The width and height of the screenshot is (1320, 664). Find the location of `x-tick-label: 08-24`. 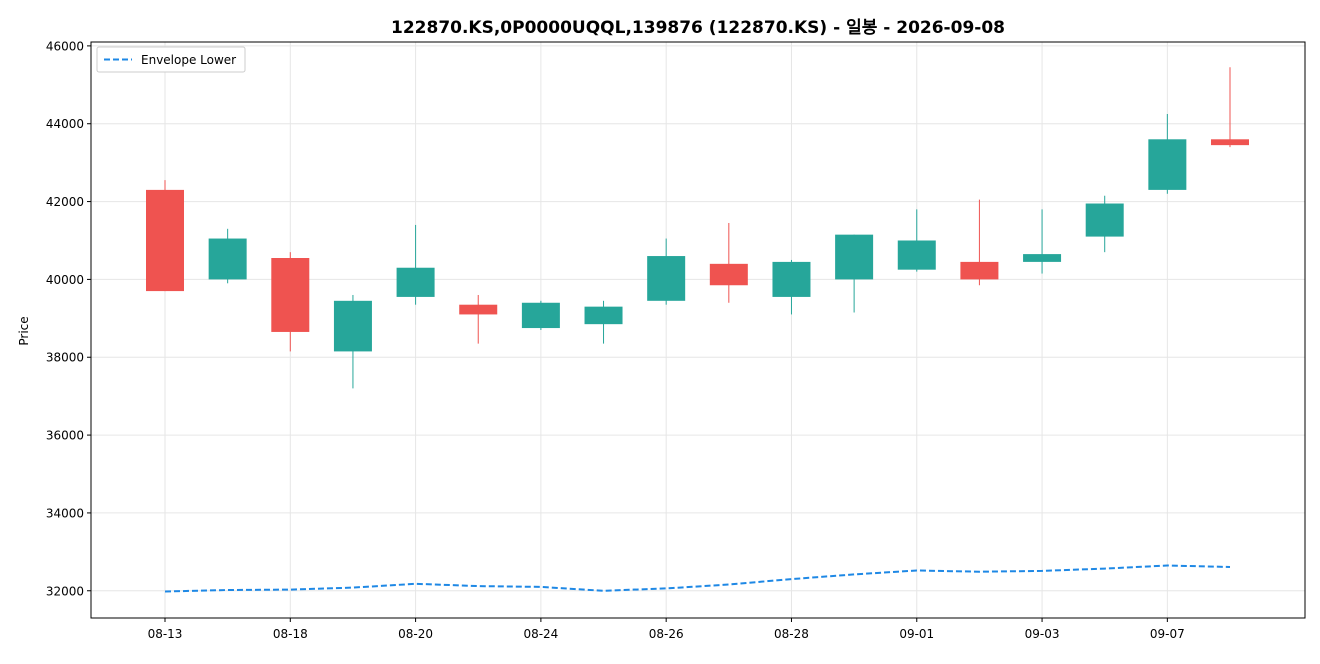

x-tick-label: 08-24 is located at coordinates (540, 634).